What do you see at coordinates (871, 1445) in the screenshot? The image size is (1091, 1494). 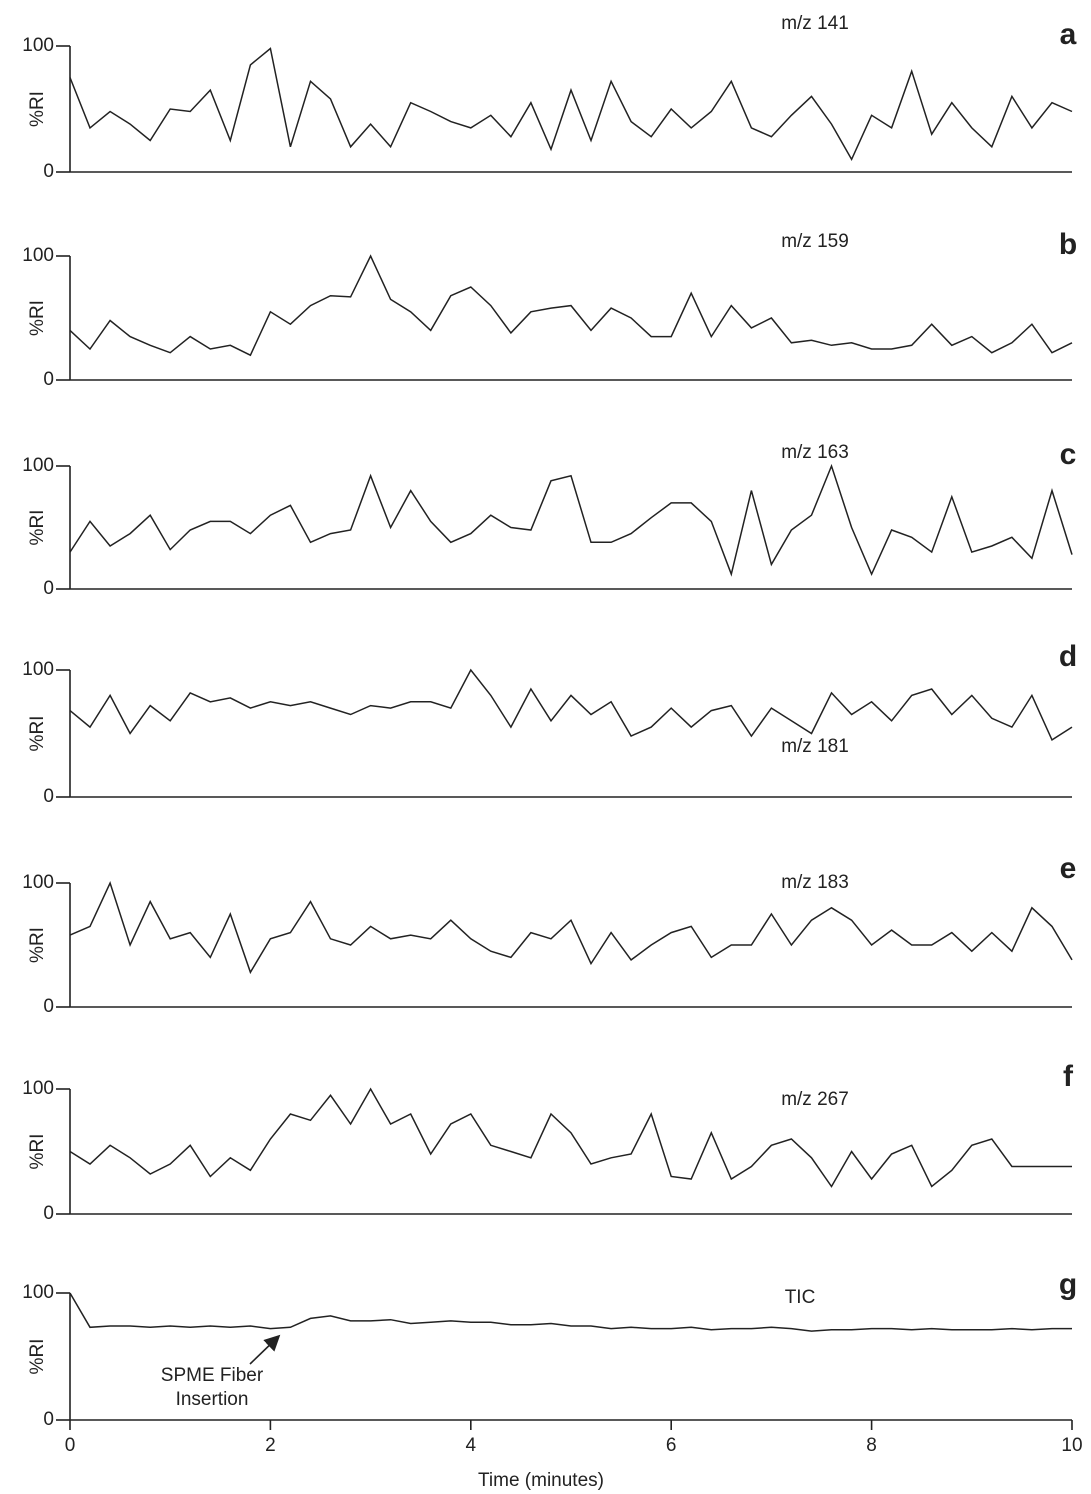 I see `x-tick-label: 8` at bounding box center [871, 1445].